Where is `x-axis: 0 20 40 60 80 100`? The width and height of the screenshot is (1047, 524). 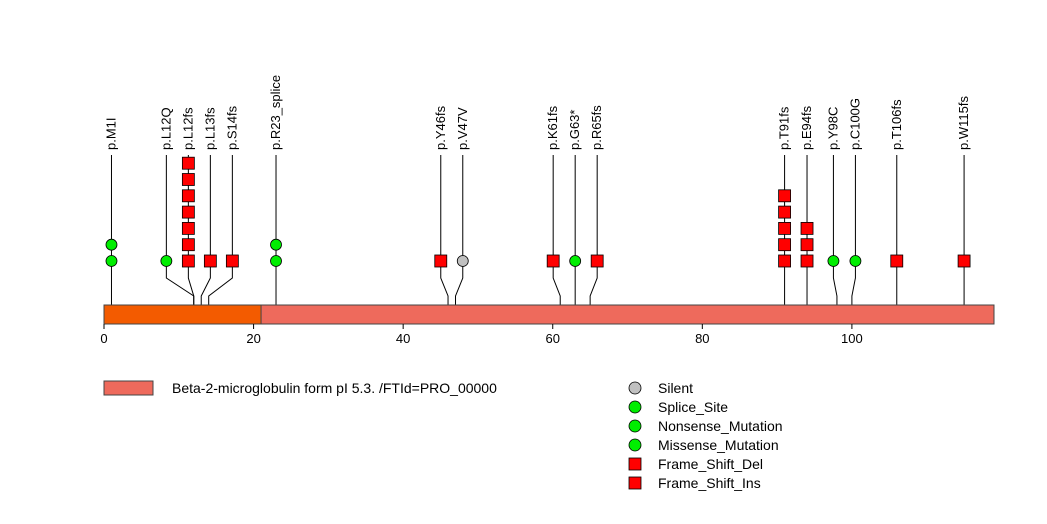 x-axis: 0 20 40 60 80 100 is located at coordinates (481, 335).